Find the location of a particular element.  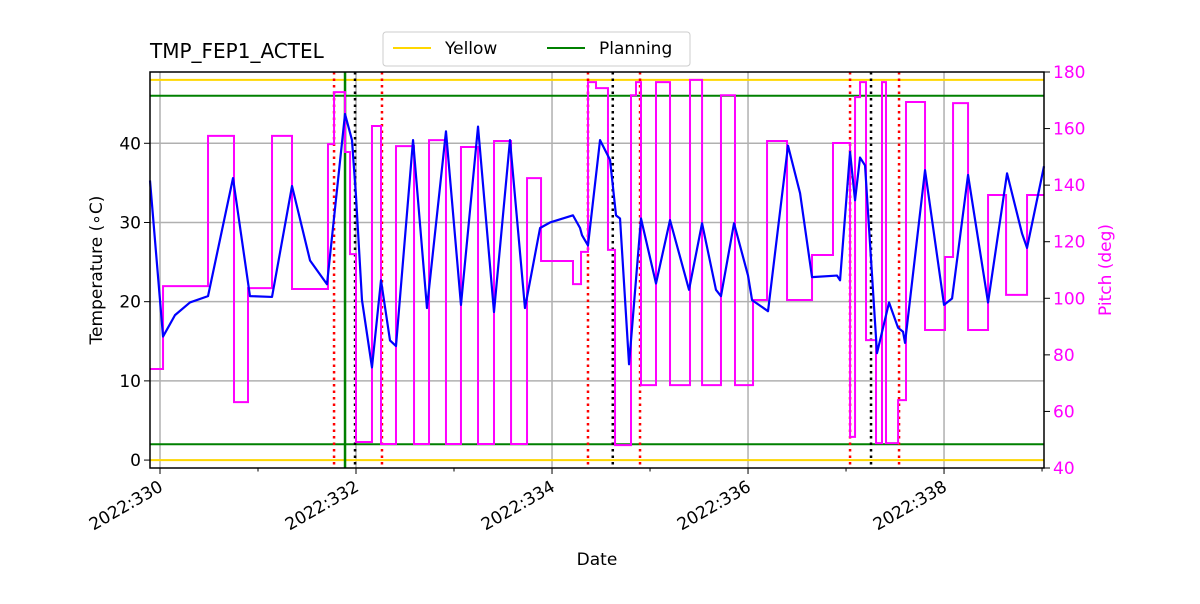

legend: Yellow Planning is located at coordinates (536, 49).